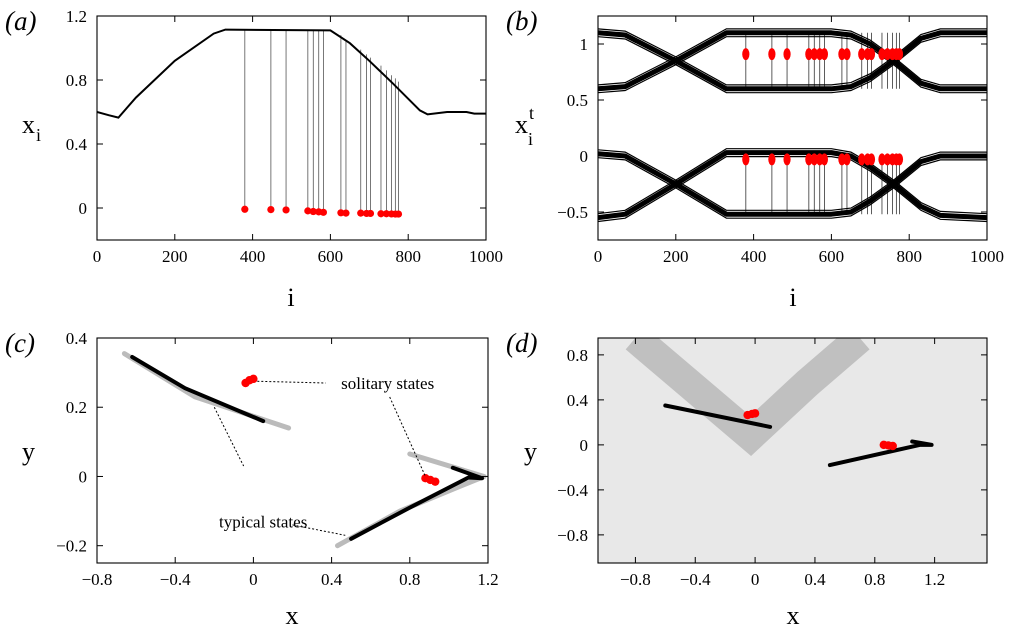 The width and height of the screenshot is (1012, 631). I want to click on y-tick-label: 1, so click(584, 44).